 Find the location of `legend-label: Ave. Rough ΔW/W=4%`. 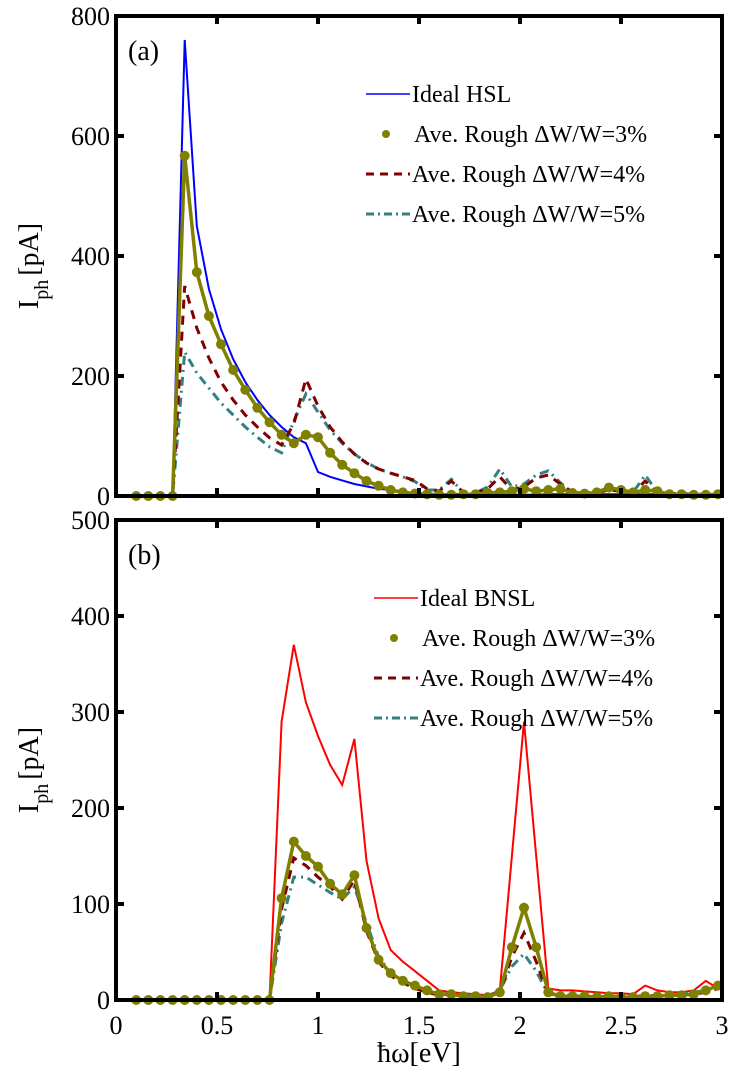

legend-label: Ave. Rough ΔW/W=4% is located at coordinates (536, 679).